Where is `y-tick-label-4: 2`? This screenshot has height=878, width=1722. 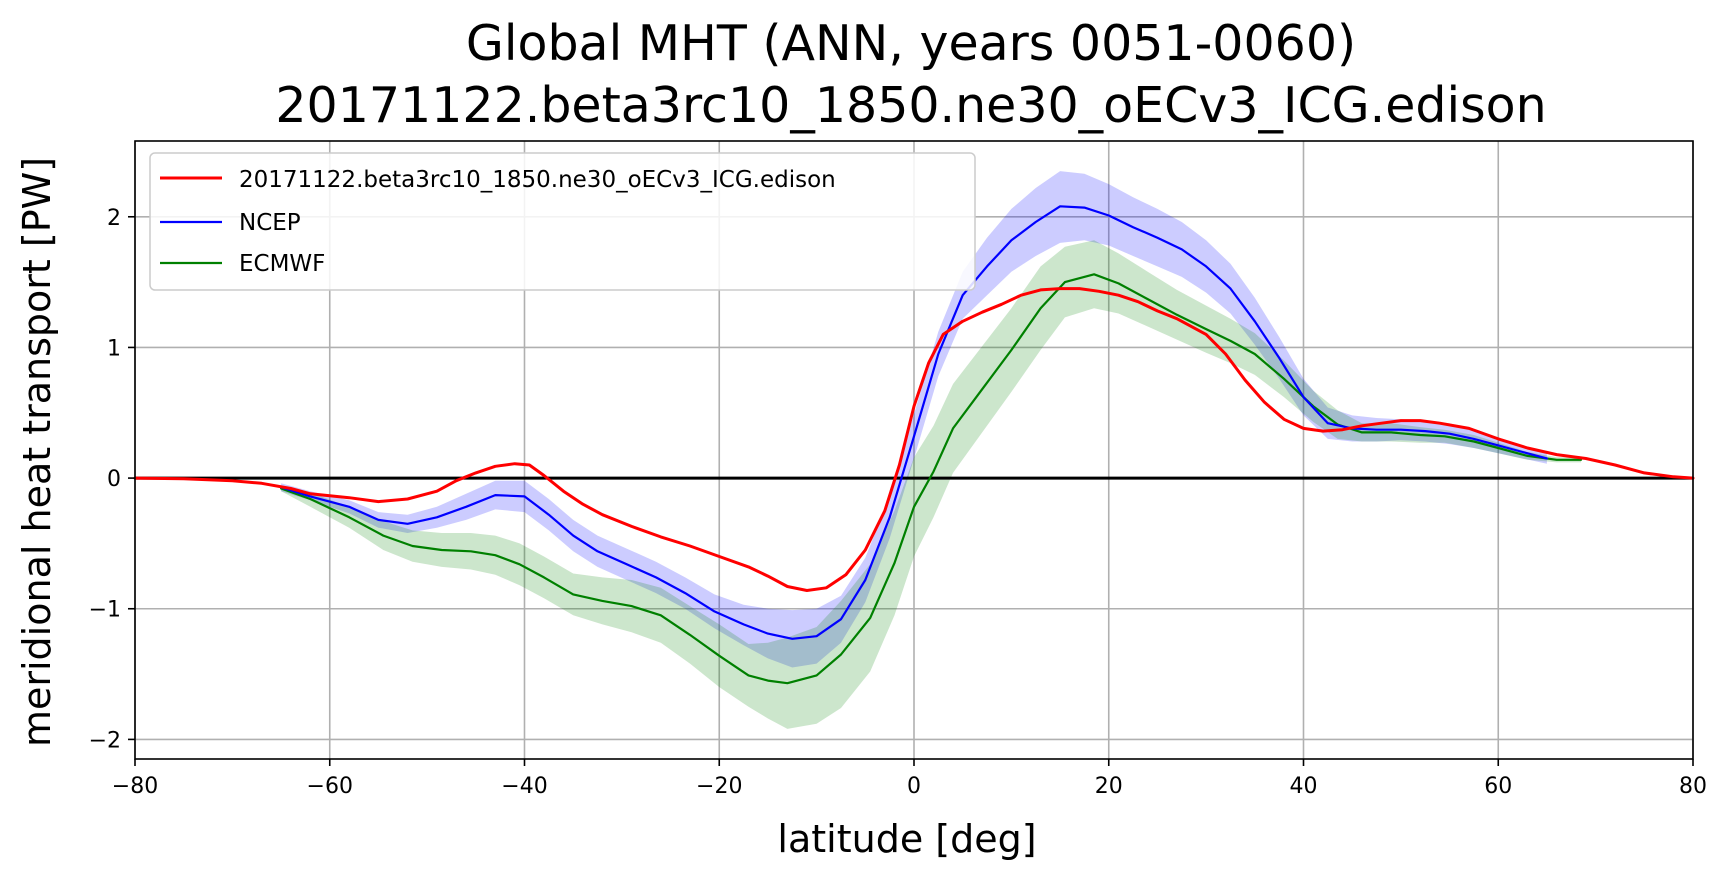
y-tick-label-4: 2 is located at coordinates (114, 218).